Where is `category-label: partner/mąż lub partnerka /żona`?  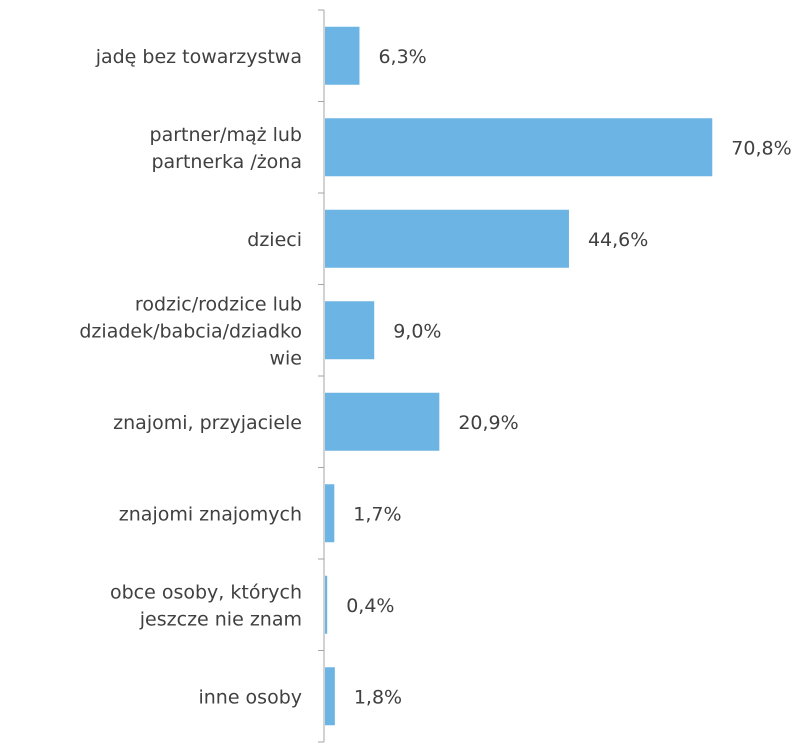 category-label: partner/mąż lub partnerka /żona is located at coordinates (226, 148).